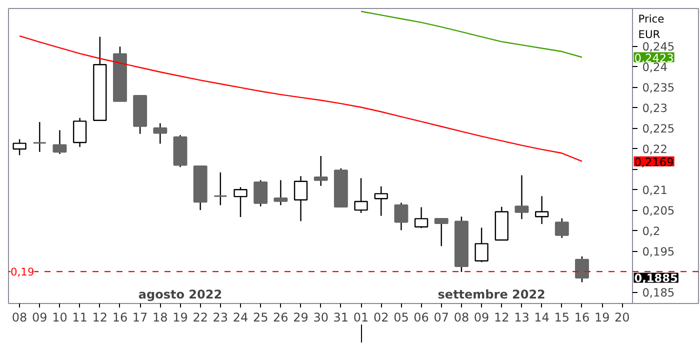 This screenshot has width=700, height=343. I want to click on x-tick-label: 17, so click(140, 317).